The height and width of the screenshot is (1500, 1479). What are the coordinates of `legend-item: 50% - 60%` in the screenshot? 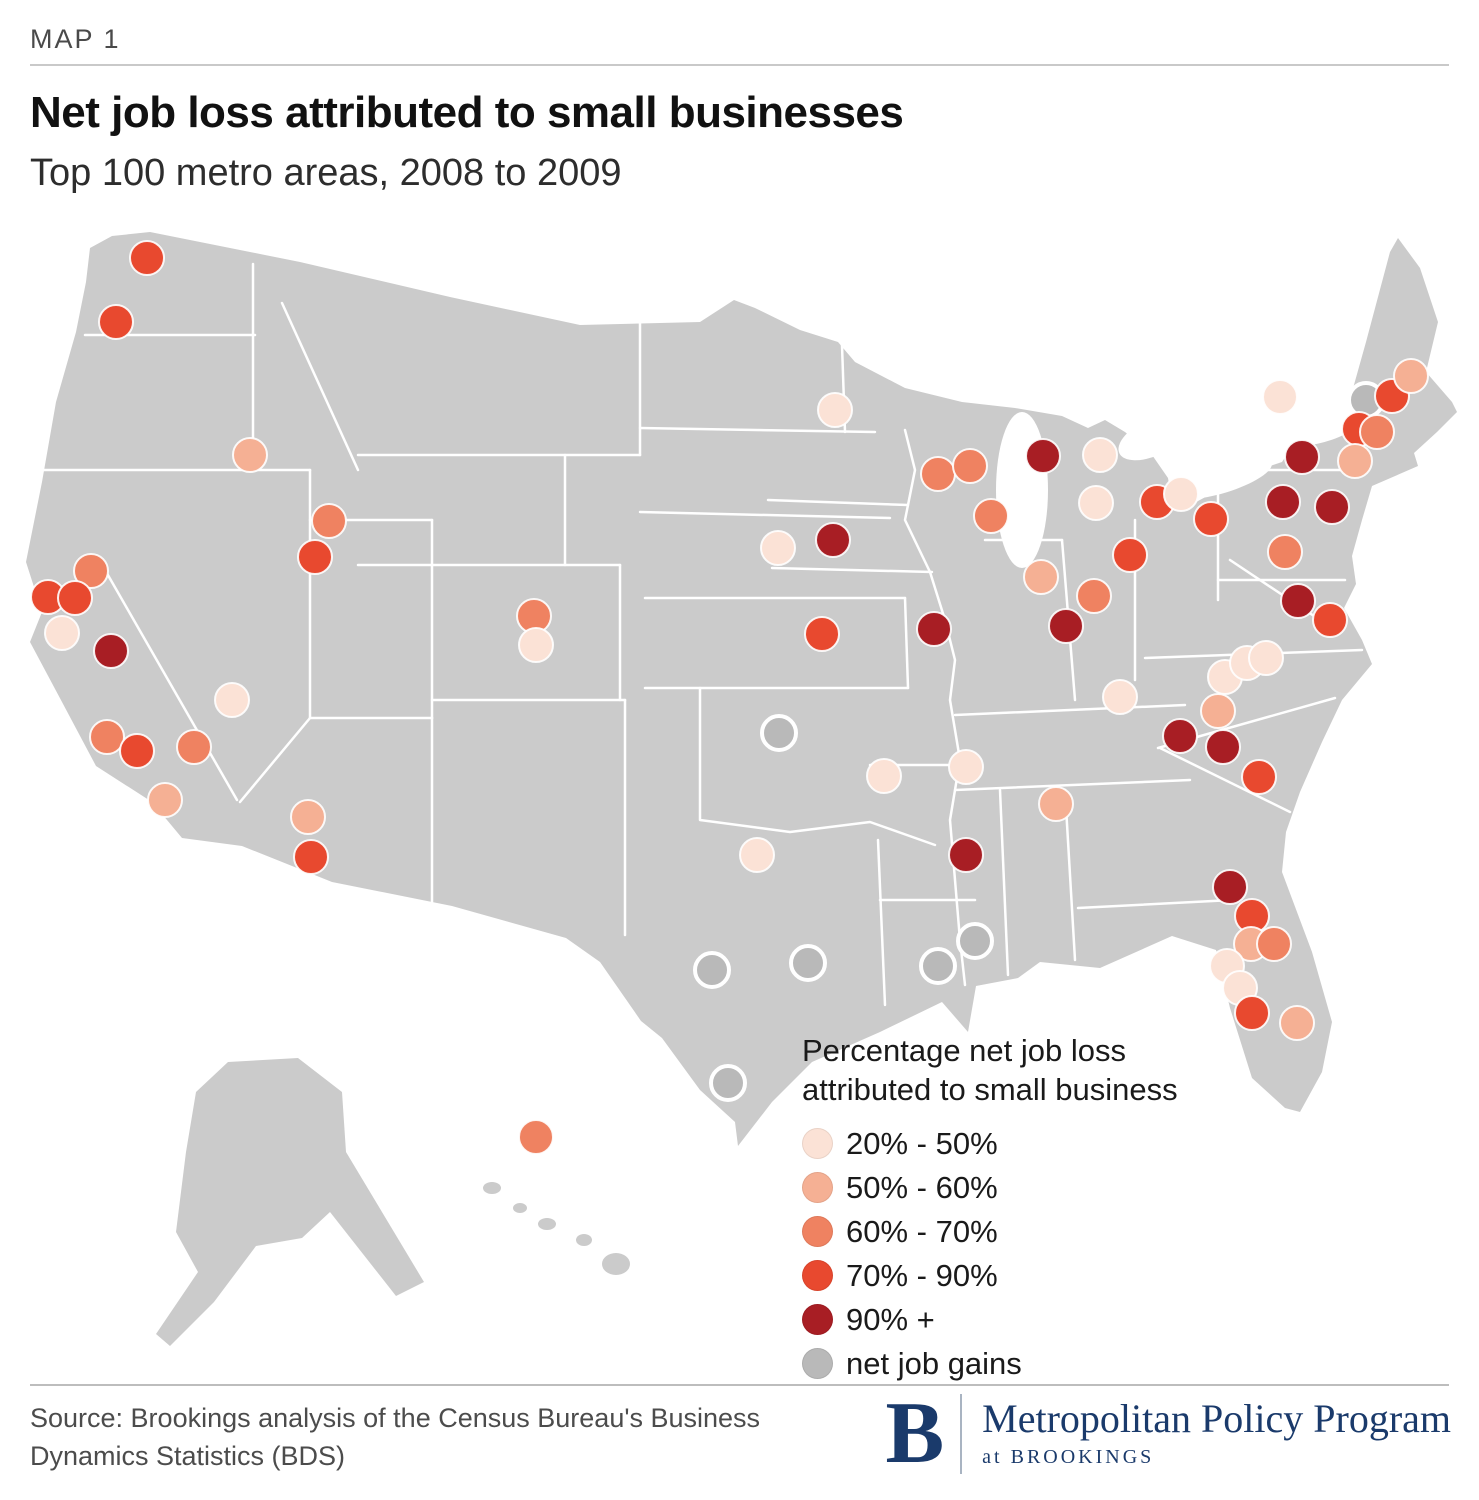 It's located at (990, 1188).